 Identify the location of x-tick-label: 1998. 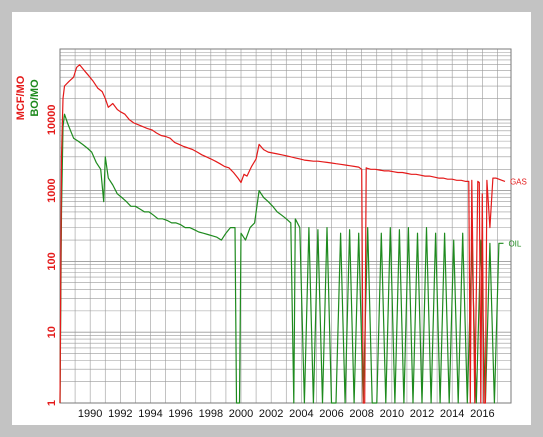
(211, 414).